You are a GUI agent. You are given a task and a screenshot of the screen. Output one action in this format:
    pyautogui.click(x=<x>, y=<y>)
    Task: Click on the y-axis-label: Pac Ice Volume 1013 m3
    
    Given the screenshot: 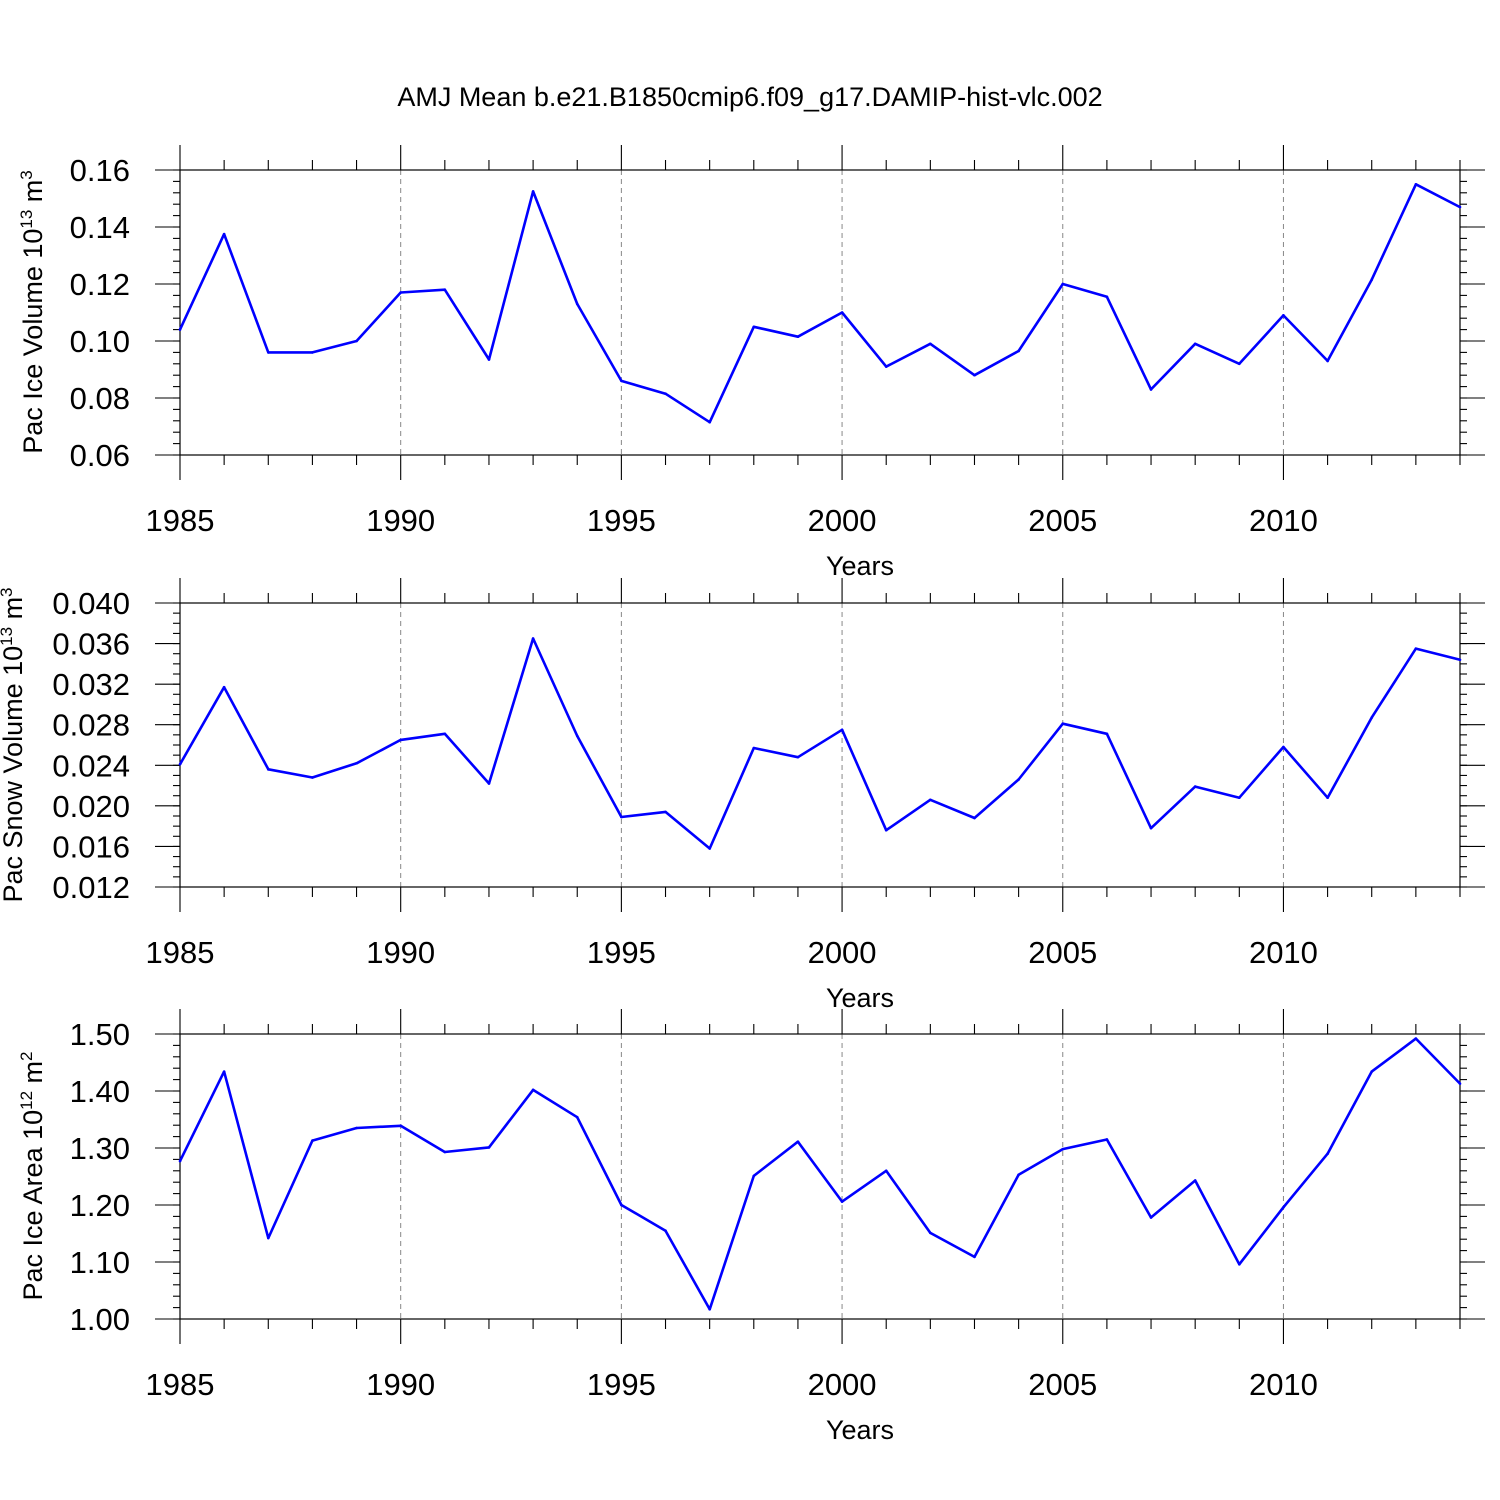 What is the action you would take?
    pyautogui.click(x=32, y=312)
    